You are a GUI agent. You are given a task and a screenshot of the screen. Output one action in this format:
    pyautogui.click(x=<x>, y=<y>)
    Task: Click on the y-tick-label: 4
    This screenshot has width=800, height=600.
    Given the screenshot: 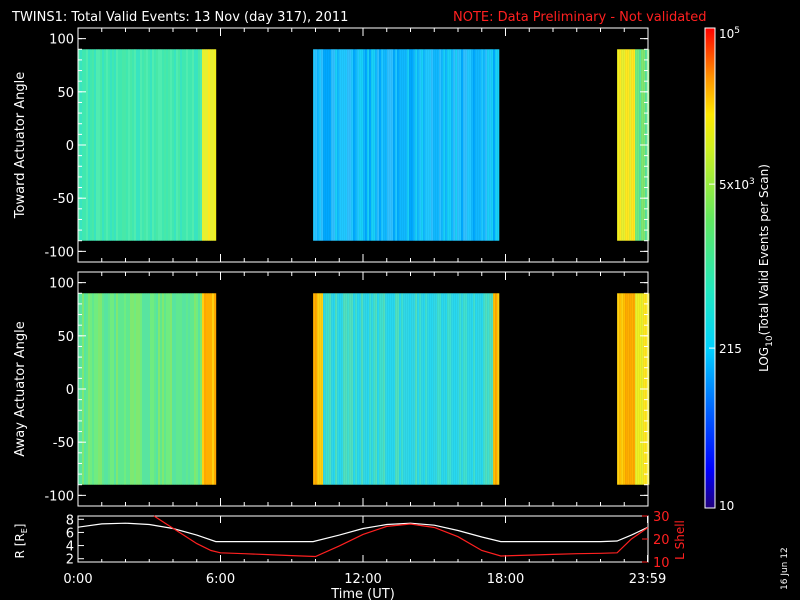 What is the action you would take?
    pyautogui.click(x=70, y=547)
    